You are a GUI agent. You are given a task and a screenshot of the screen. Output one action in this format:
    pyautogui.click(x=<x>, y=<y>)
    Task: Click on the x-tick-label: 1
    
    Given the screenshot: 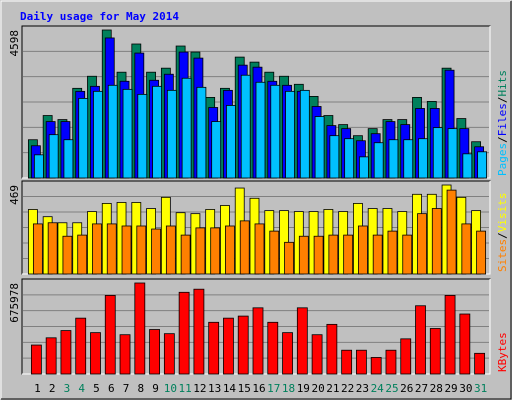 What is the action you would take?
    pyautogui.click(x=37, y=388)
    